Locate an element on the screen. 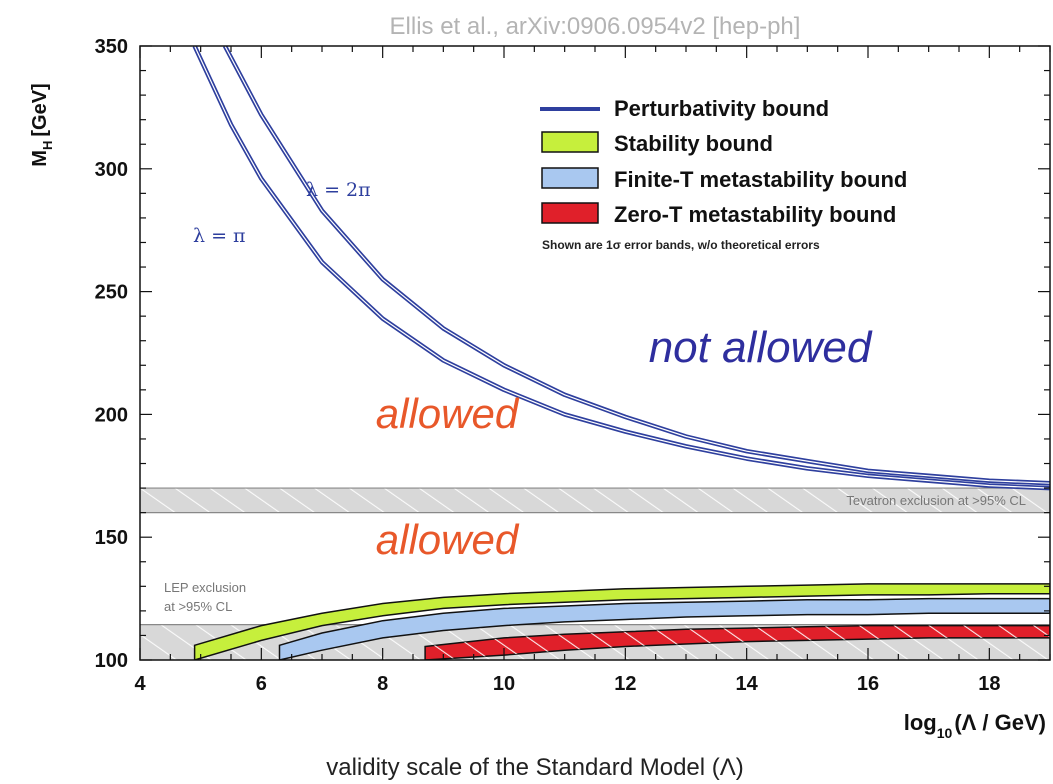 This screenshot has width=1053, height=784. x-tick-label: 18 is located at coordinates (989, 684).